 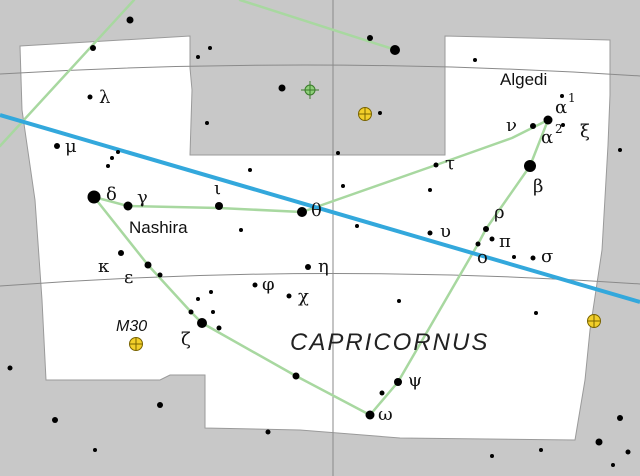 What do you see at coordinates (398, 382) in the screenshot?
I see `star-psi` at bounding box center [398, 382].